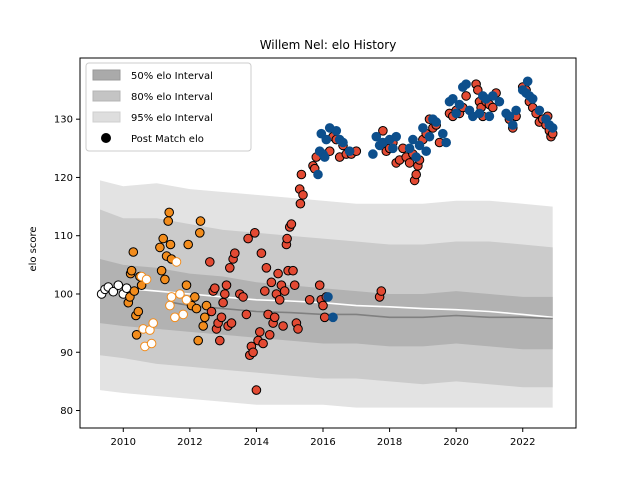 This screenshot has height=480, width=640. I want to click on legend-marker-post-match, so click(106, 138).